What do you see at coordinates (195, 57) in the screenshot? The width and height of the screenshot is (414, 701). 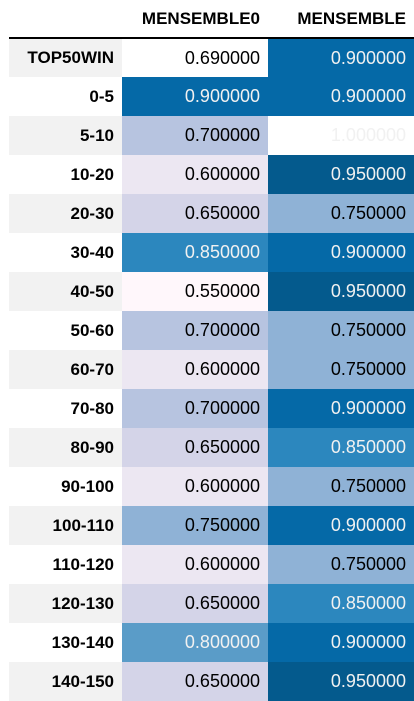 I see `value-cell: 0.690000` at bounding box center [195, 57].